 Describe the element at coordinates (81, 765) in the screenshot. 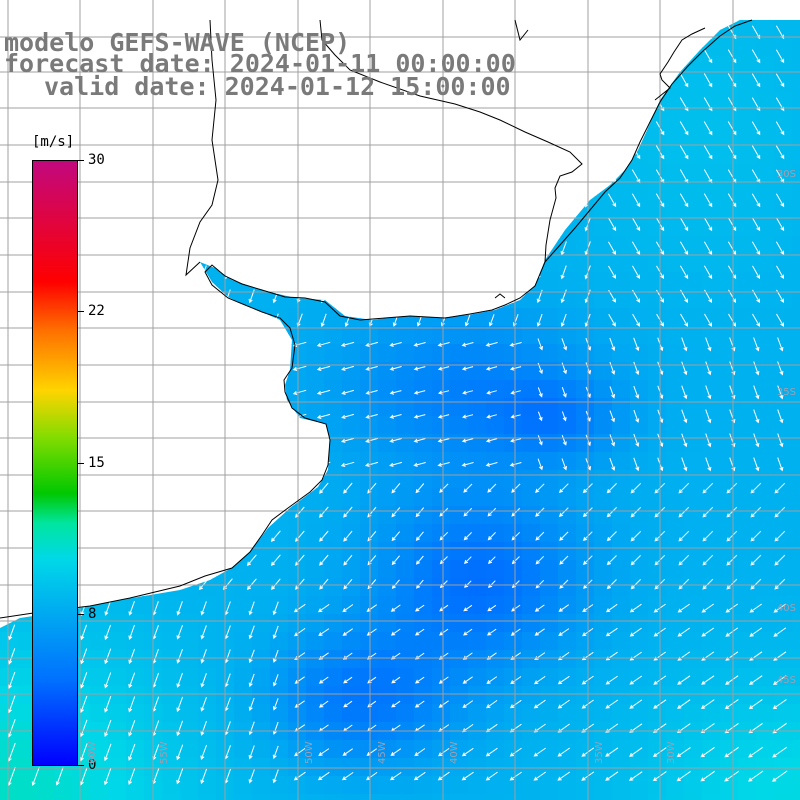

I see `colorbar-tick` at that location.